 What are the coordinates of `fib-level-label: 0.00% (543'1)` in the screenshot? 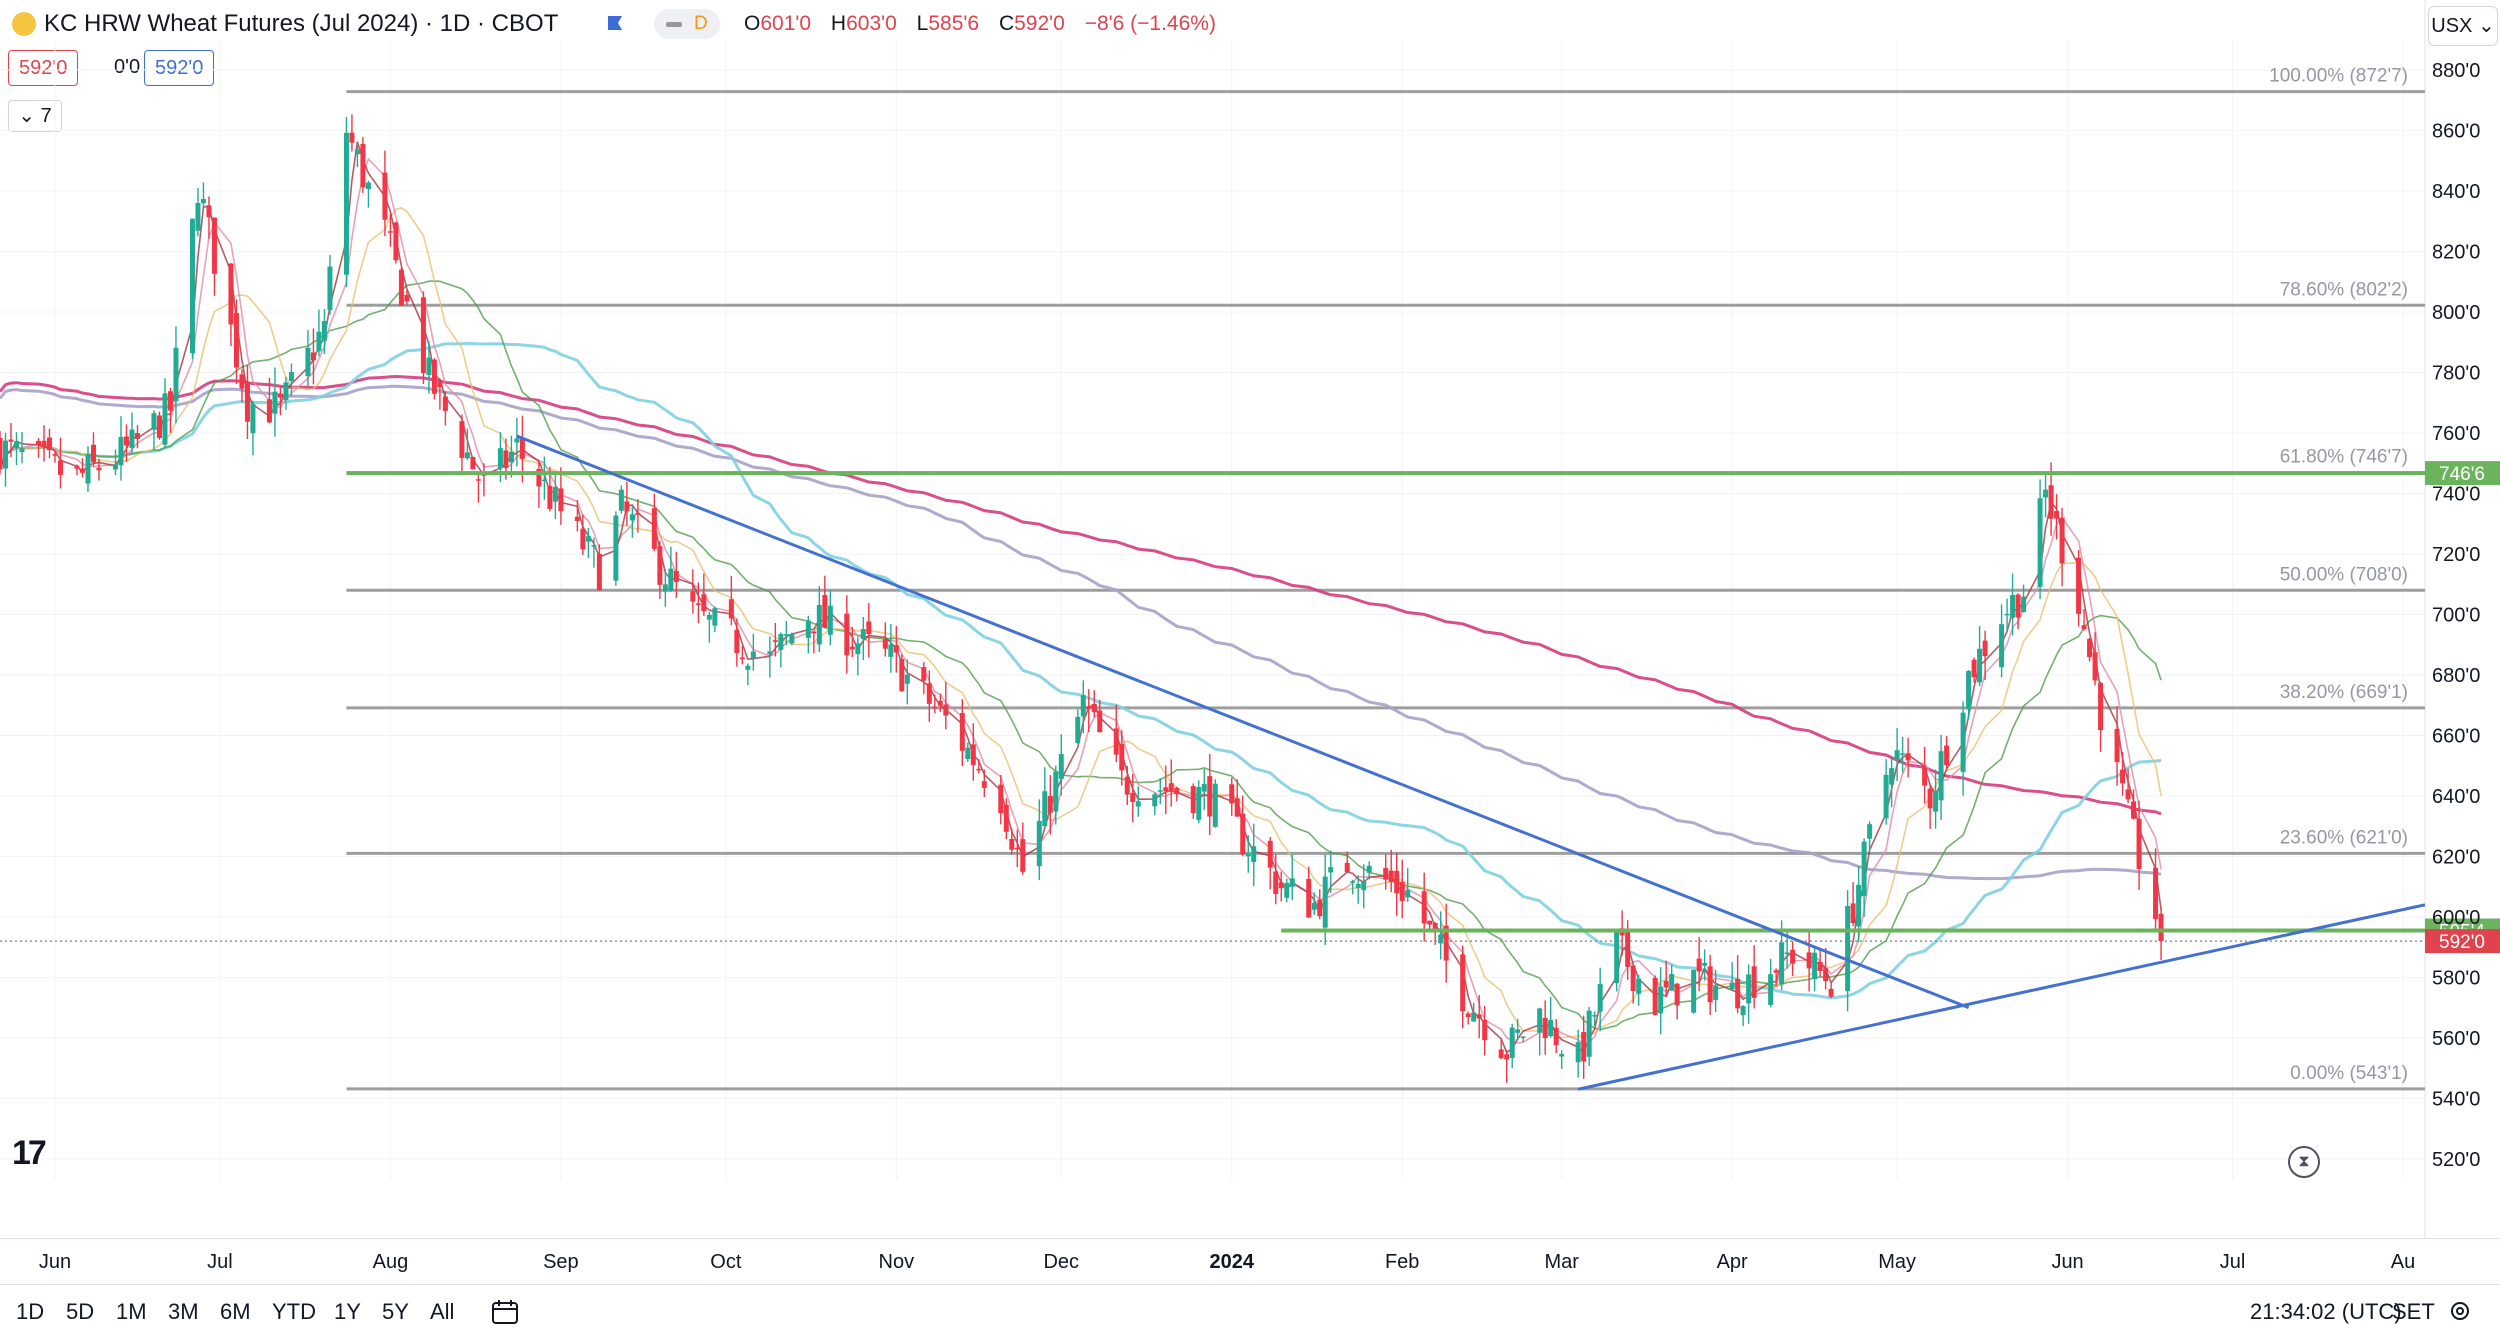 It's located at (2349, 1073).